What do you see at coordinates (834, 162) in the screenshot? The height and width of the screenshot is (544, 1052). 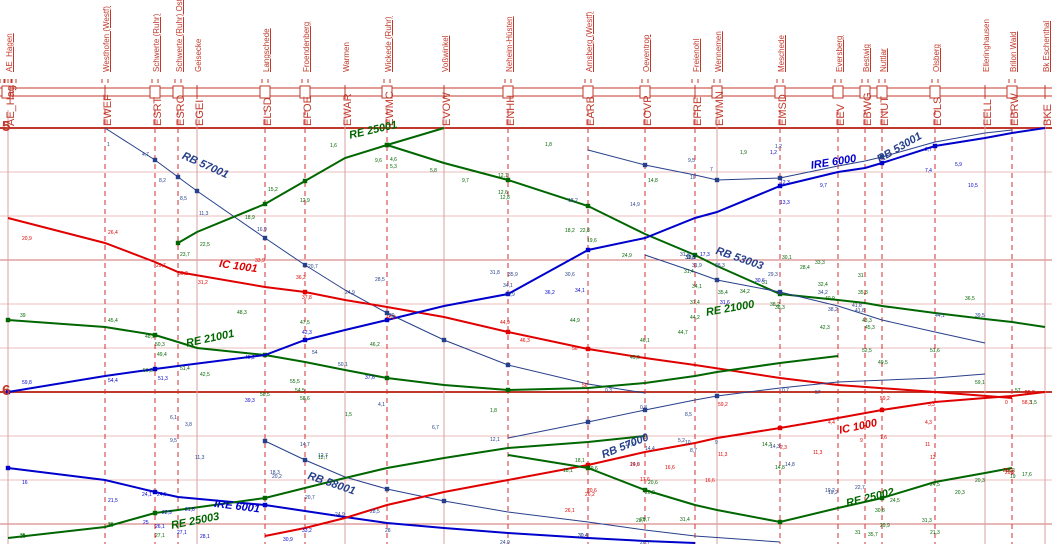 I see `train-label-ire-6000: IRE 6000` at bounding box center [834, 162].